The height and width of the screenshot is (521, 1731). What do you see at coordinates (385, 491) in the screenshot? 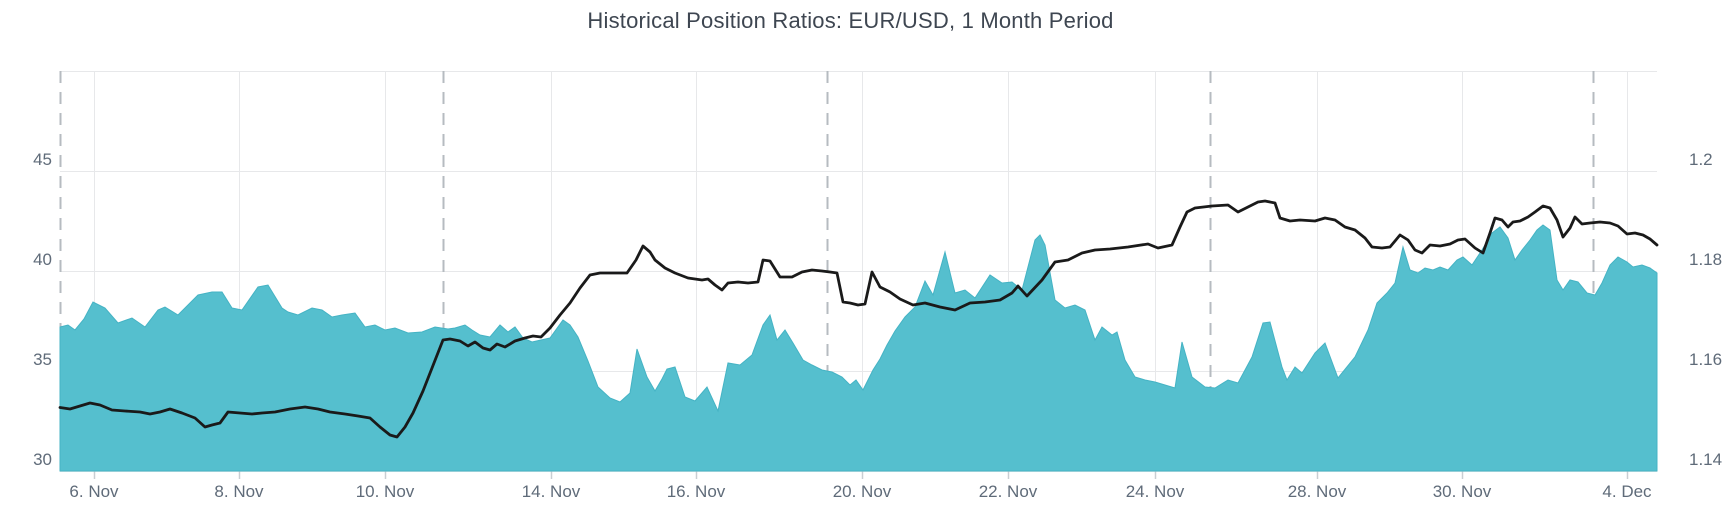
I see `x-axis-label-10. Nov: 10. Nov` at bounding box center [385, 491].